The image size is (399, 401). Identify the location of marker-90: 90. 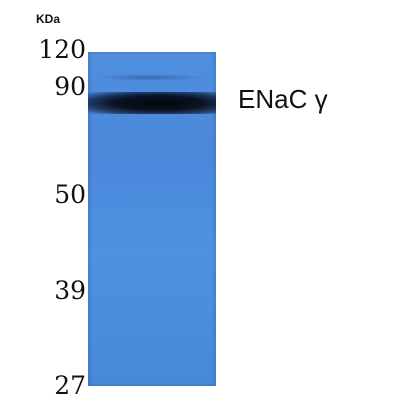
(70, 86).